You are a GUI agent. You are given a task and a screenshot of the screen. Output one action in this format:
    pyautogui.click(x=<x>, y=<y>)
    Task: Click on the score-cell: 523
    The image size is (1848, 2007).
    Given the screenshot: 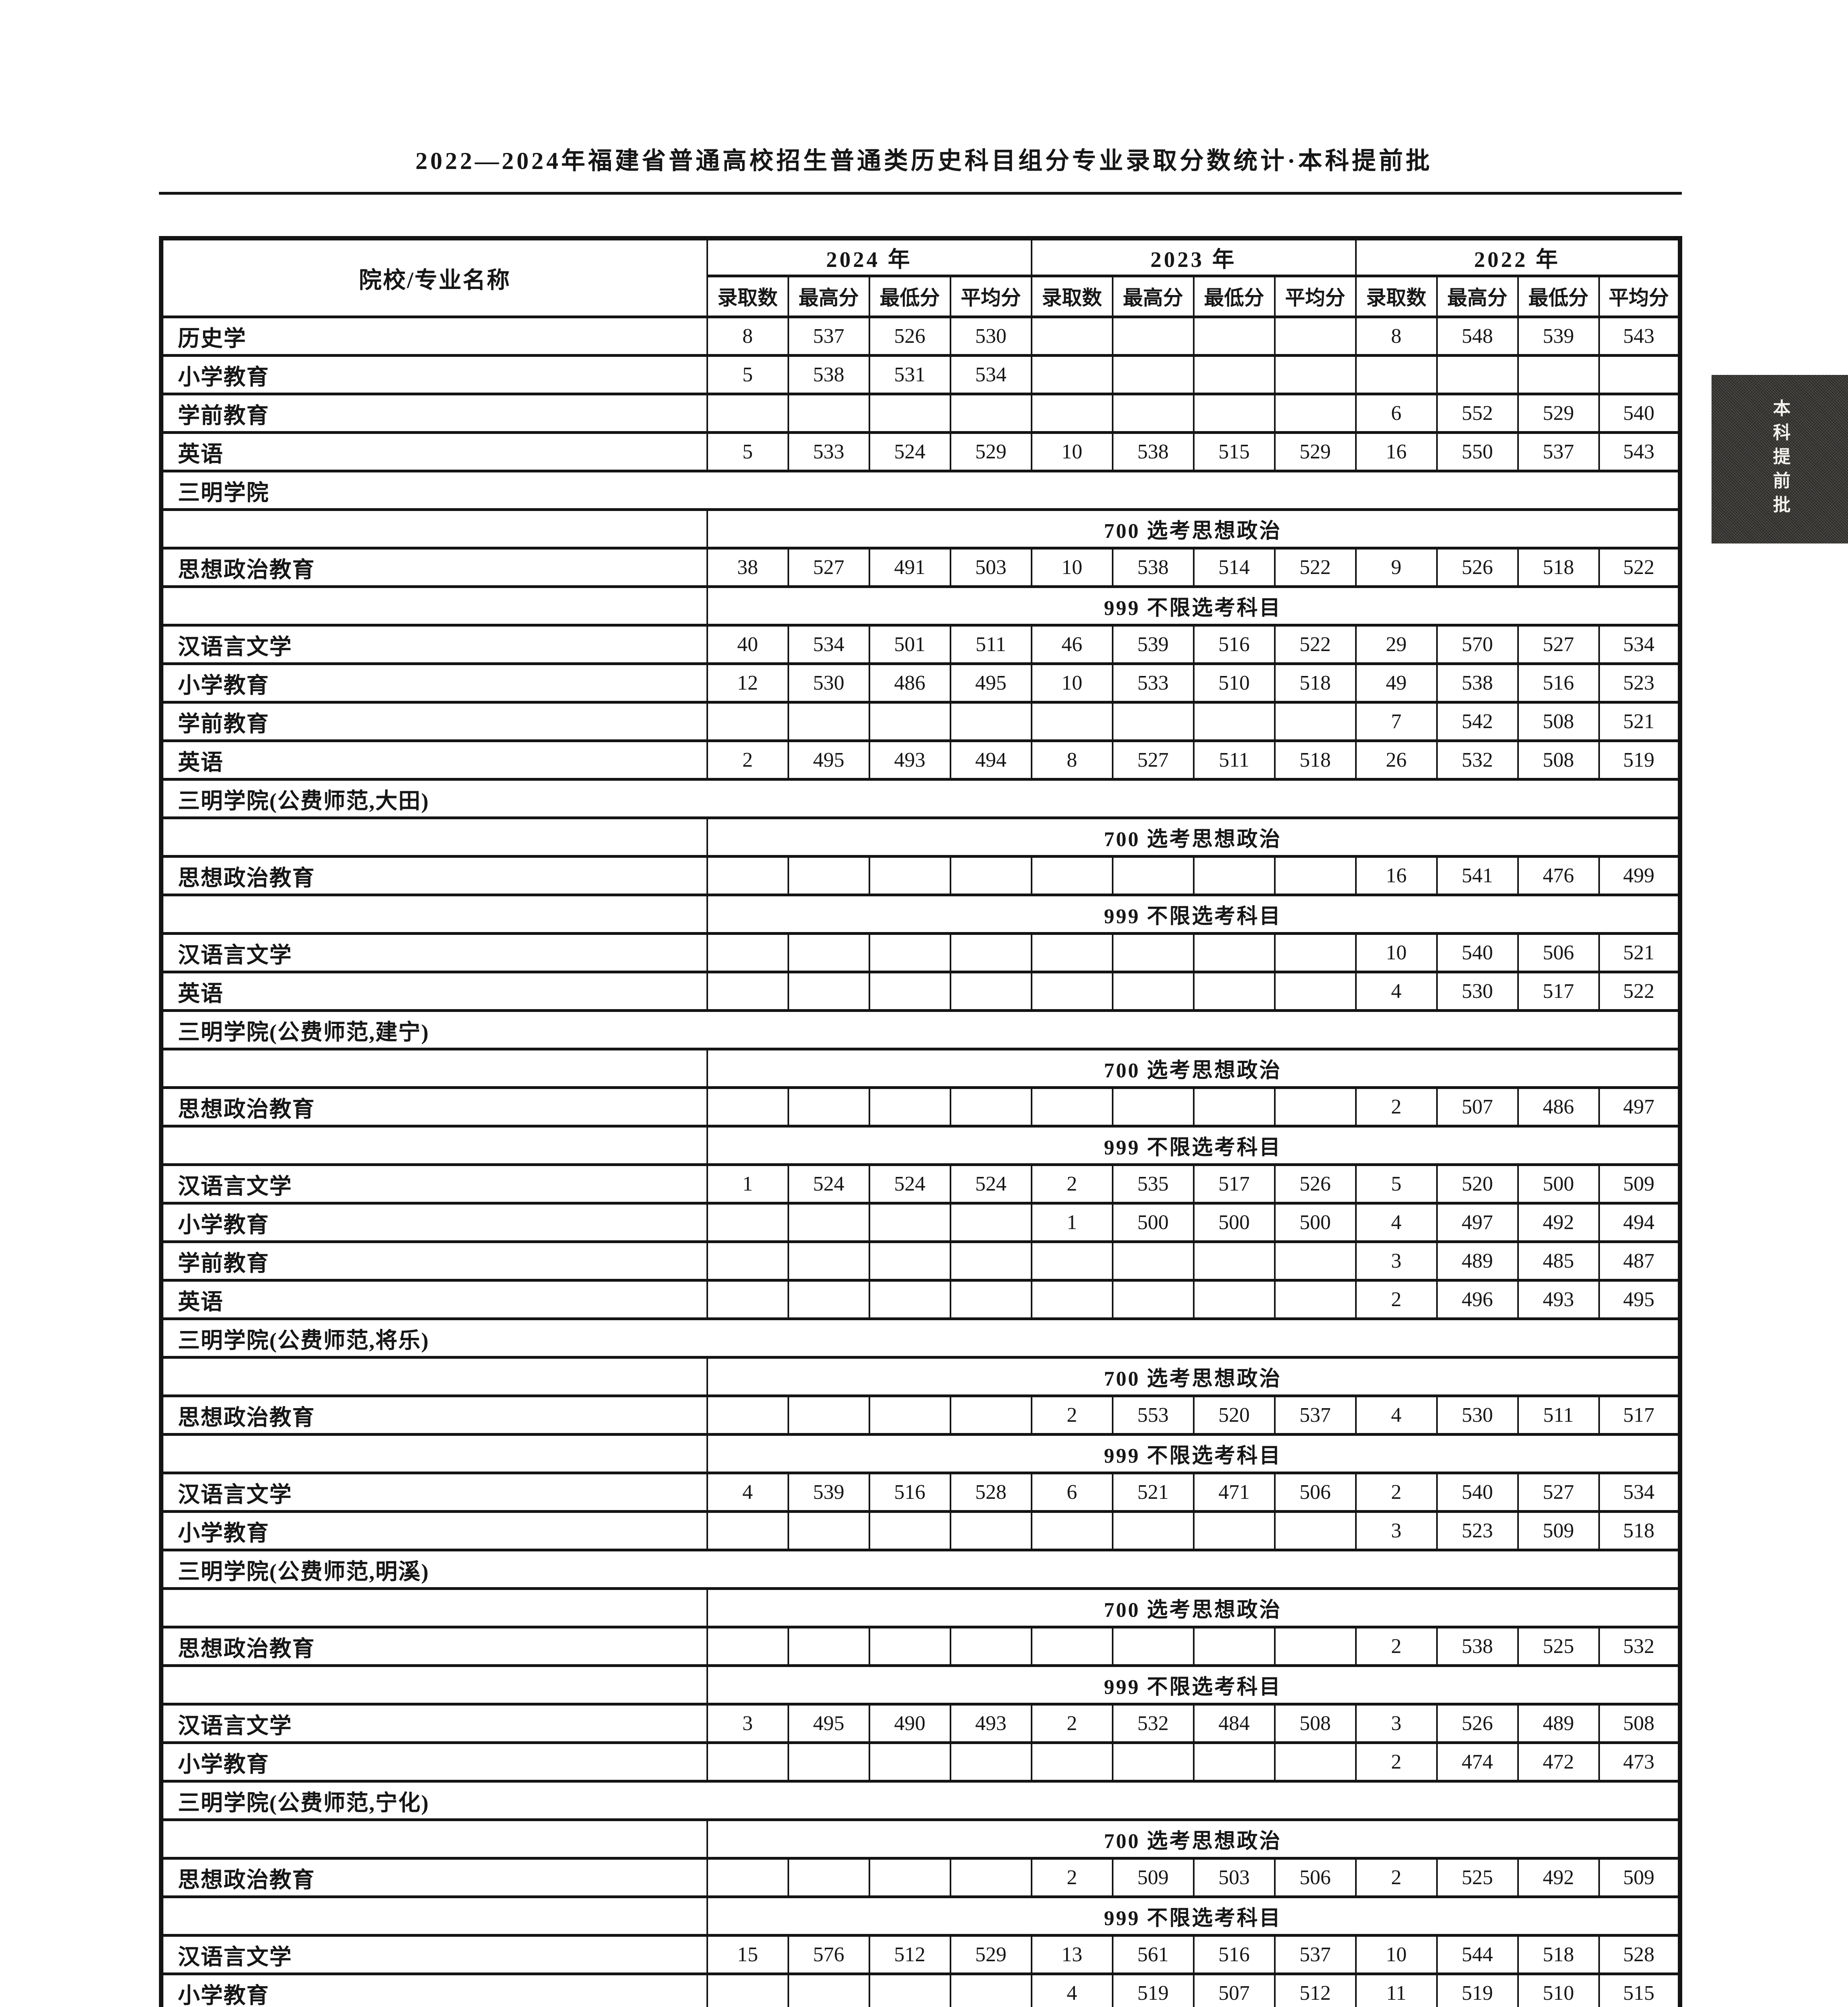 What is the action you would take?
    pyautogui.click(x=1639, y=683)
    